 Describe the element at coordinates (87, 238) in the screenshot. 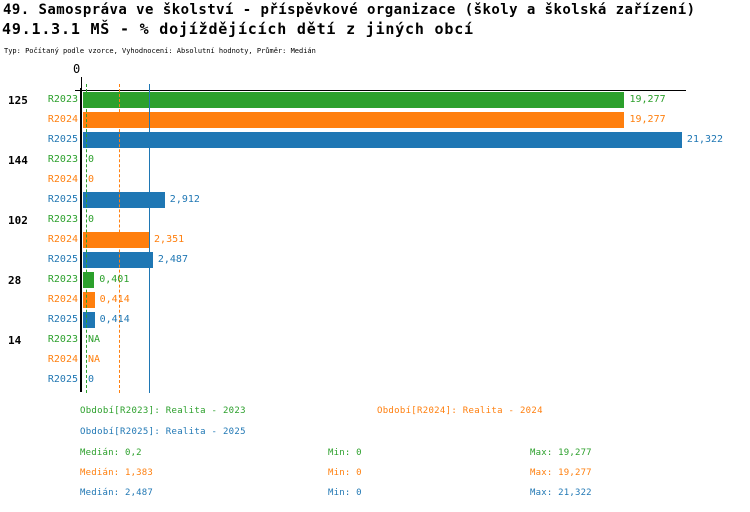

I see `median-line-r2023` at that location.